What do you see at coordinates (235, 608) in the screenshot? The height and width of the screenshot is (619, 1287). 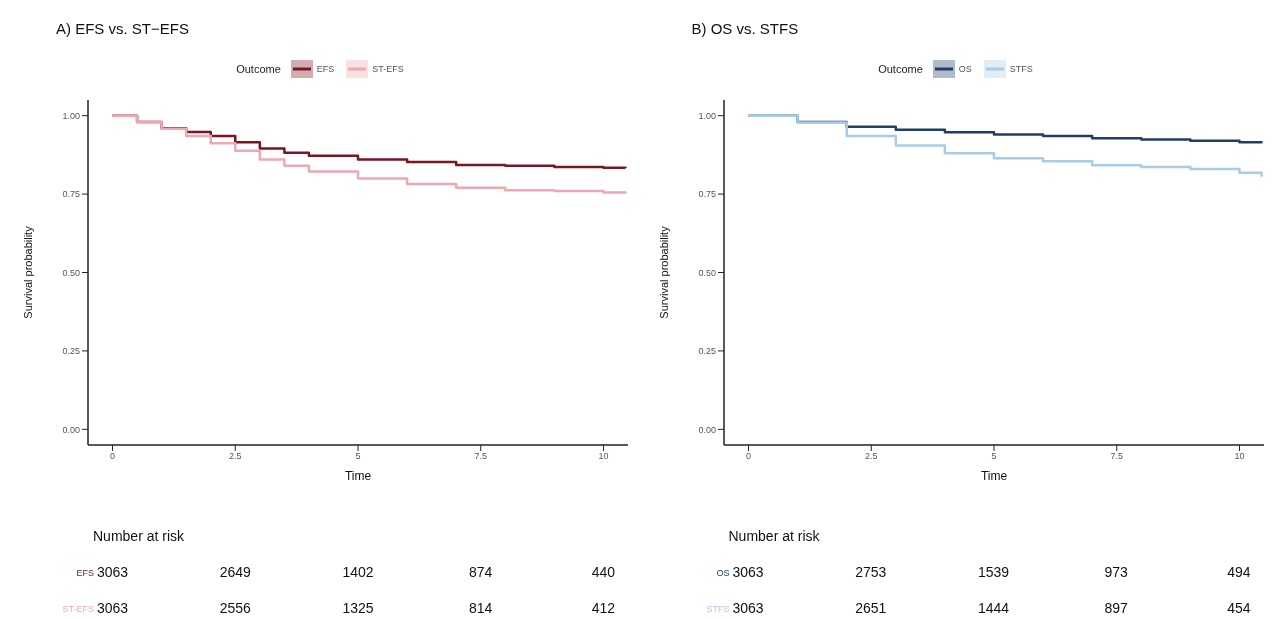 I see `text: 2556` at bounding box center [235, 608].